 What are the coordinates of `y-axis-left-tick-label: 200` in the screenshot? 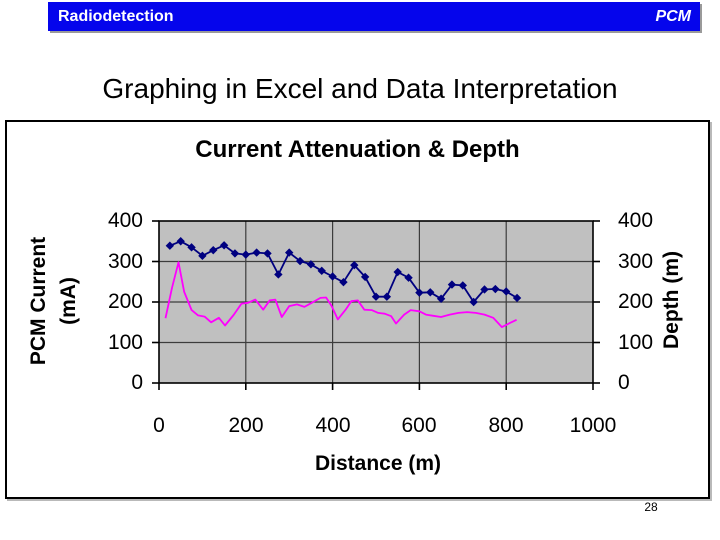 It's located at (125, 301).